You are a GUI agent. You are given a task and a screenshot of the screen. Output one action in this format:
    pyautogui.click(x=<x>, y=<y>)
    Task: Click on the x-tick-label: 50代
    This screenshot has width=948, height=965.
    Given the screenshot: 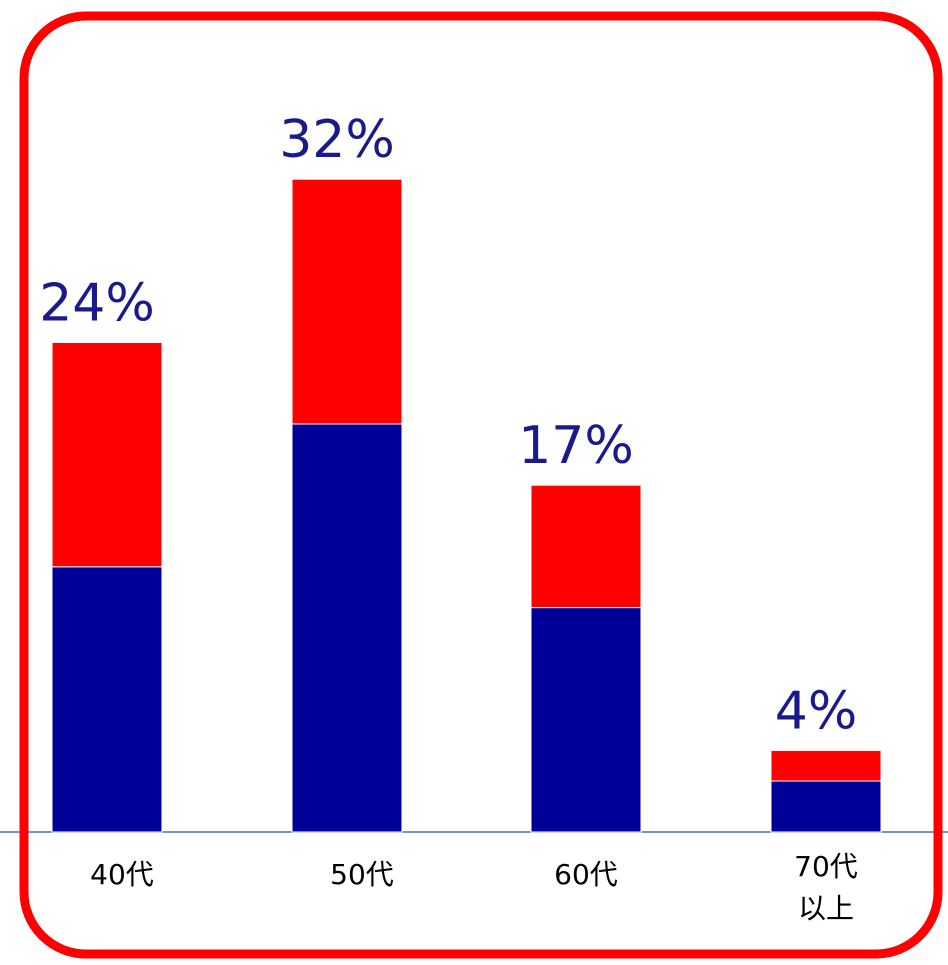 What is the action you would take?
    pyautogui.click(x=362, y=874)
    